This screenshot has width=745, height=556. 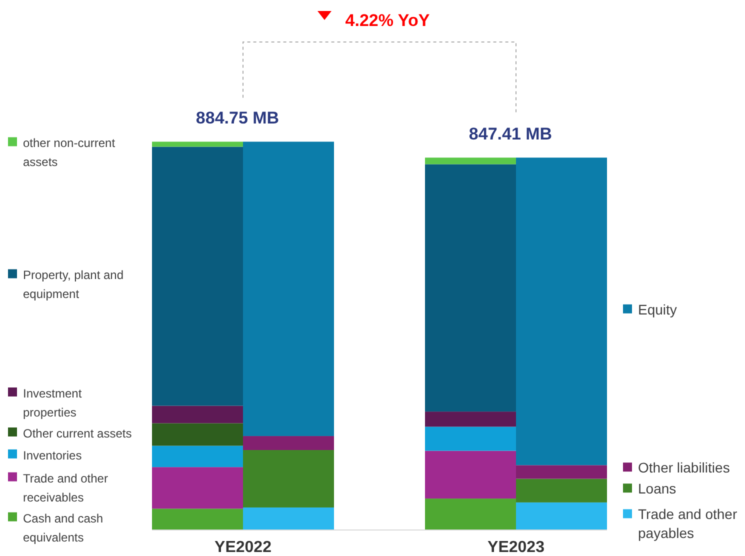 I want to click on text: YE2022, so click(x=243, y=547).